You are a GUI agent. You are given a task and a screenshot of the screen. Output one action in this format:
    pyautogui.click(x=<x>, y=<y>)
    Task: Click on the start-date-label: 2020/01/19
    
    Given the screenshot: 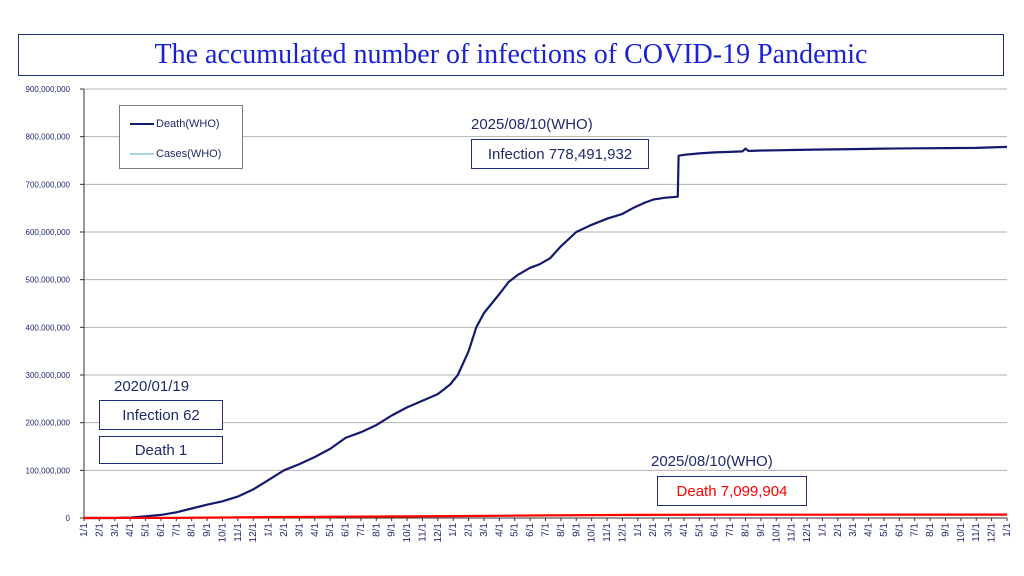 What is the action you would take?
    pyautogui.click(x=152, y=386)
    